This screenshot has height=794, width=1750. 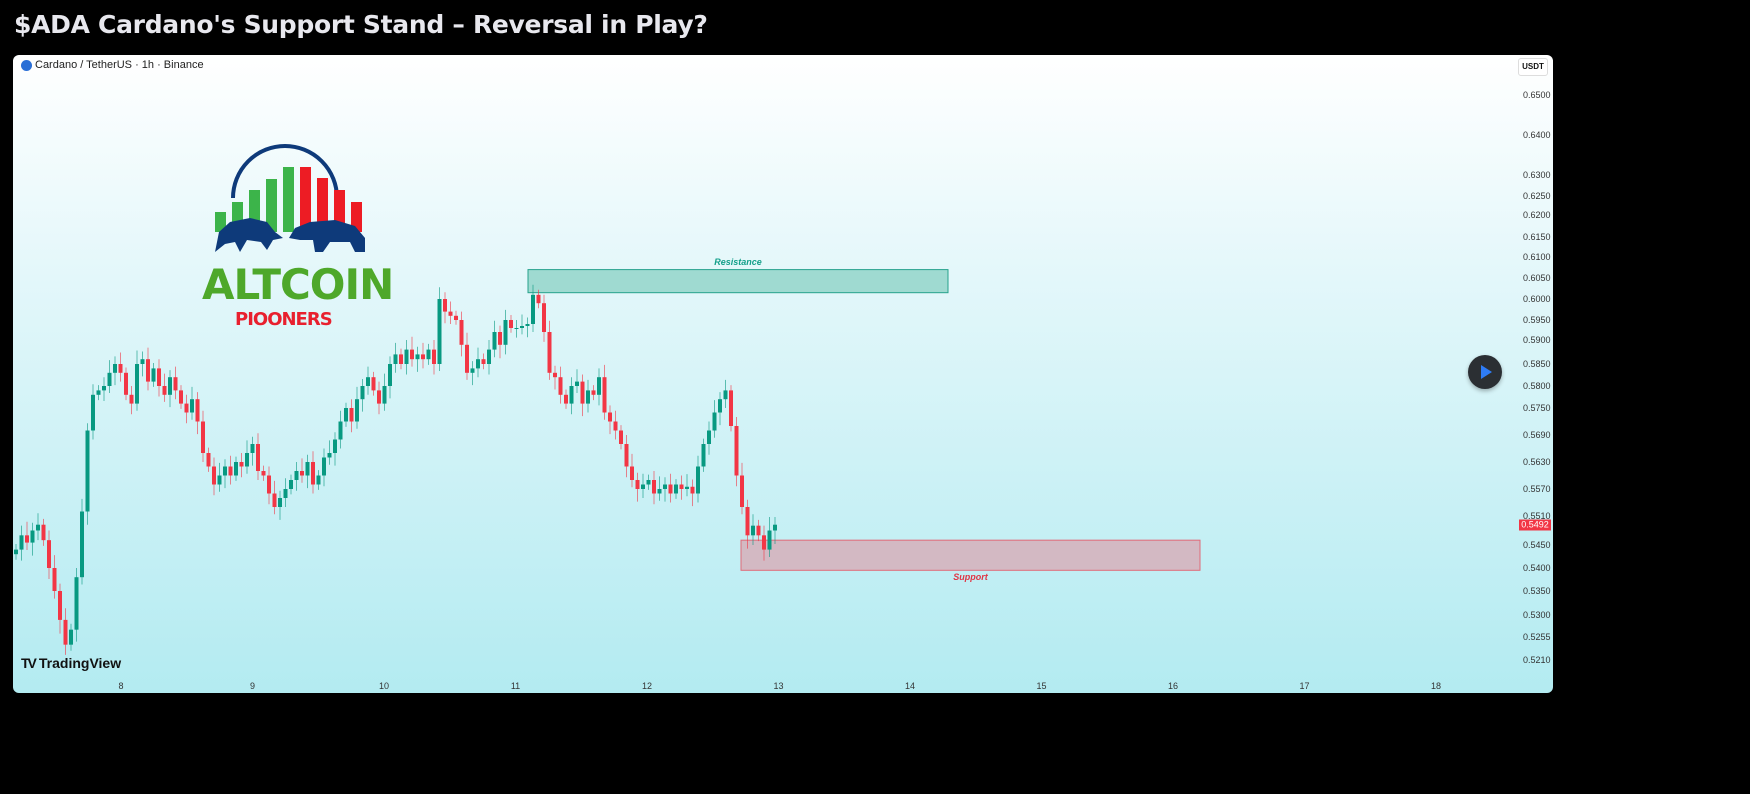 I want to click on symbol-info: Cardano / TetherUS · 1h · Binance, so click(x=112, y=65).